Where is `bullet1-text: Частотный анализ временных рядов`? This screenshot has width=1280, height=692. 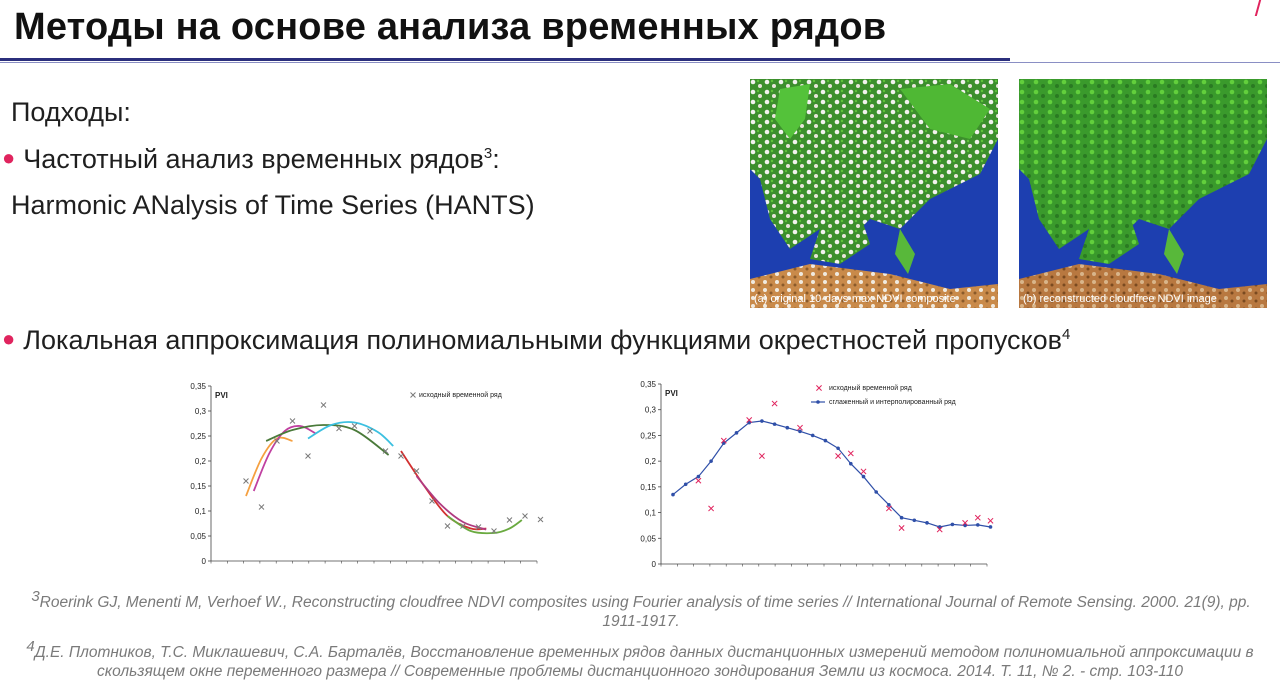 bullet1-text: Частотный анализ временных рядов is located at coordinates (253, 159).